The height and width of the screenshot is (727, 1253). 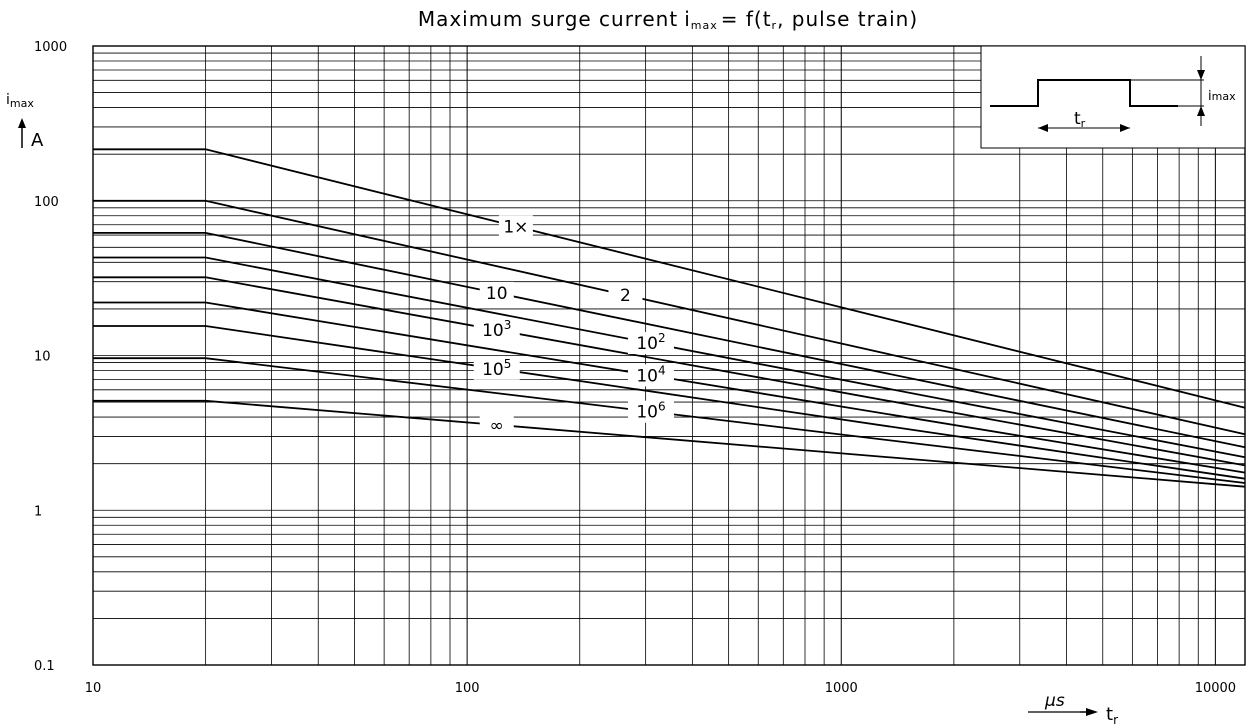 I want to click on y-axis-label: imax A, so click(x=25, y=121).